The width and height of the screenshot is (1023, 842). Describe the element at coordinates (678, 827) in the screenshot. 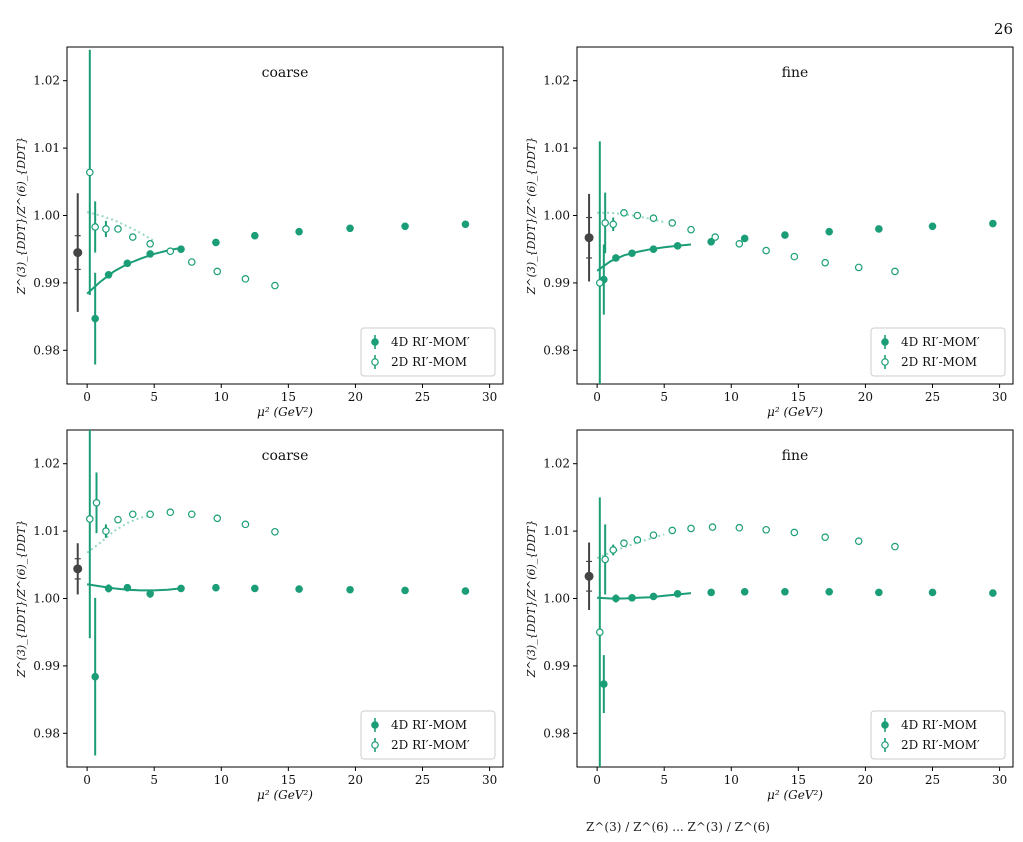

I see `caption-fragment: Z^(3) / Z^(6) ... Z^(3) / Z^(6)` at that location.